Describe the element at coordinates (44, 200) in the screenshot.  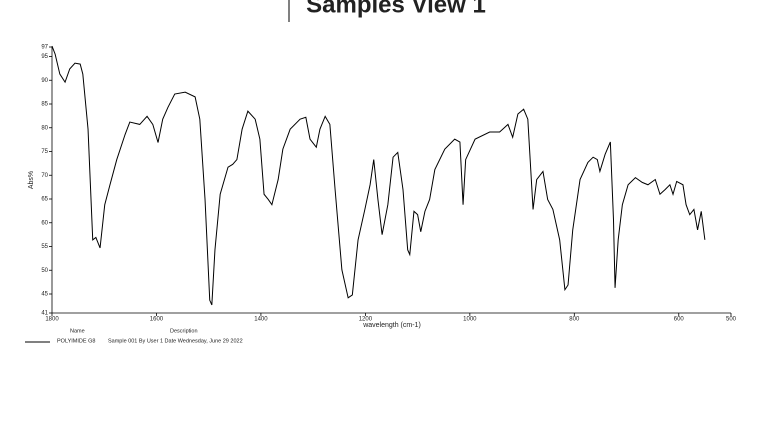
I see `y-tick-label: 65` at that location.